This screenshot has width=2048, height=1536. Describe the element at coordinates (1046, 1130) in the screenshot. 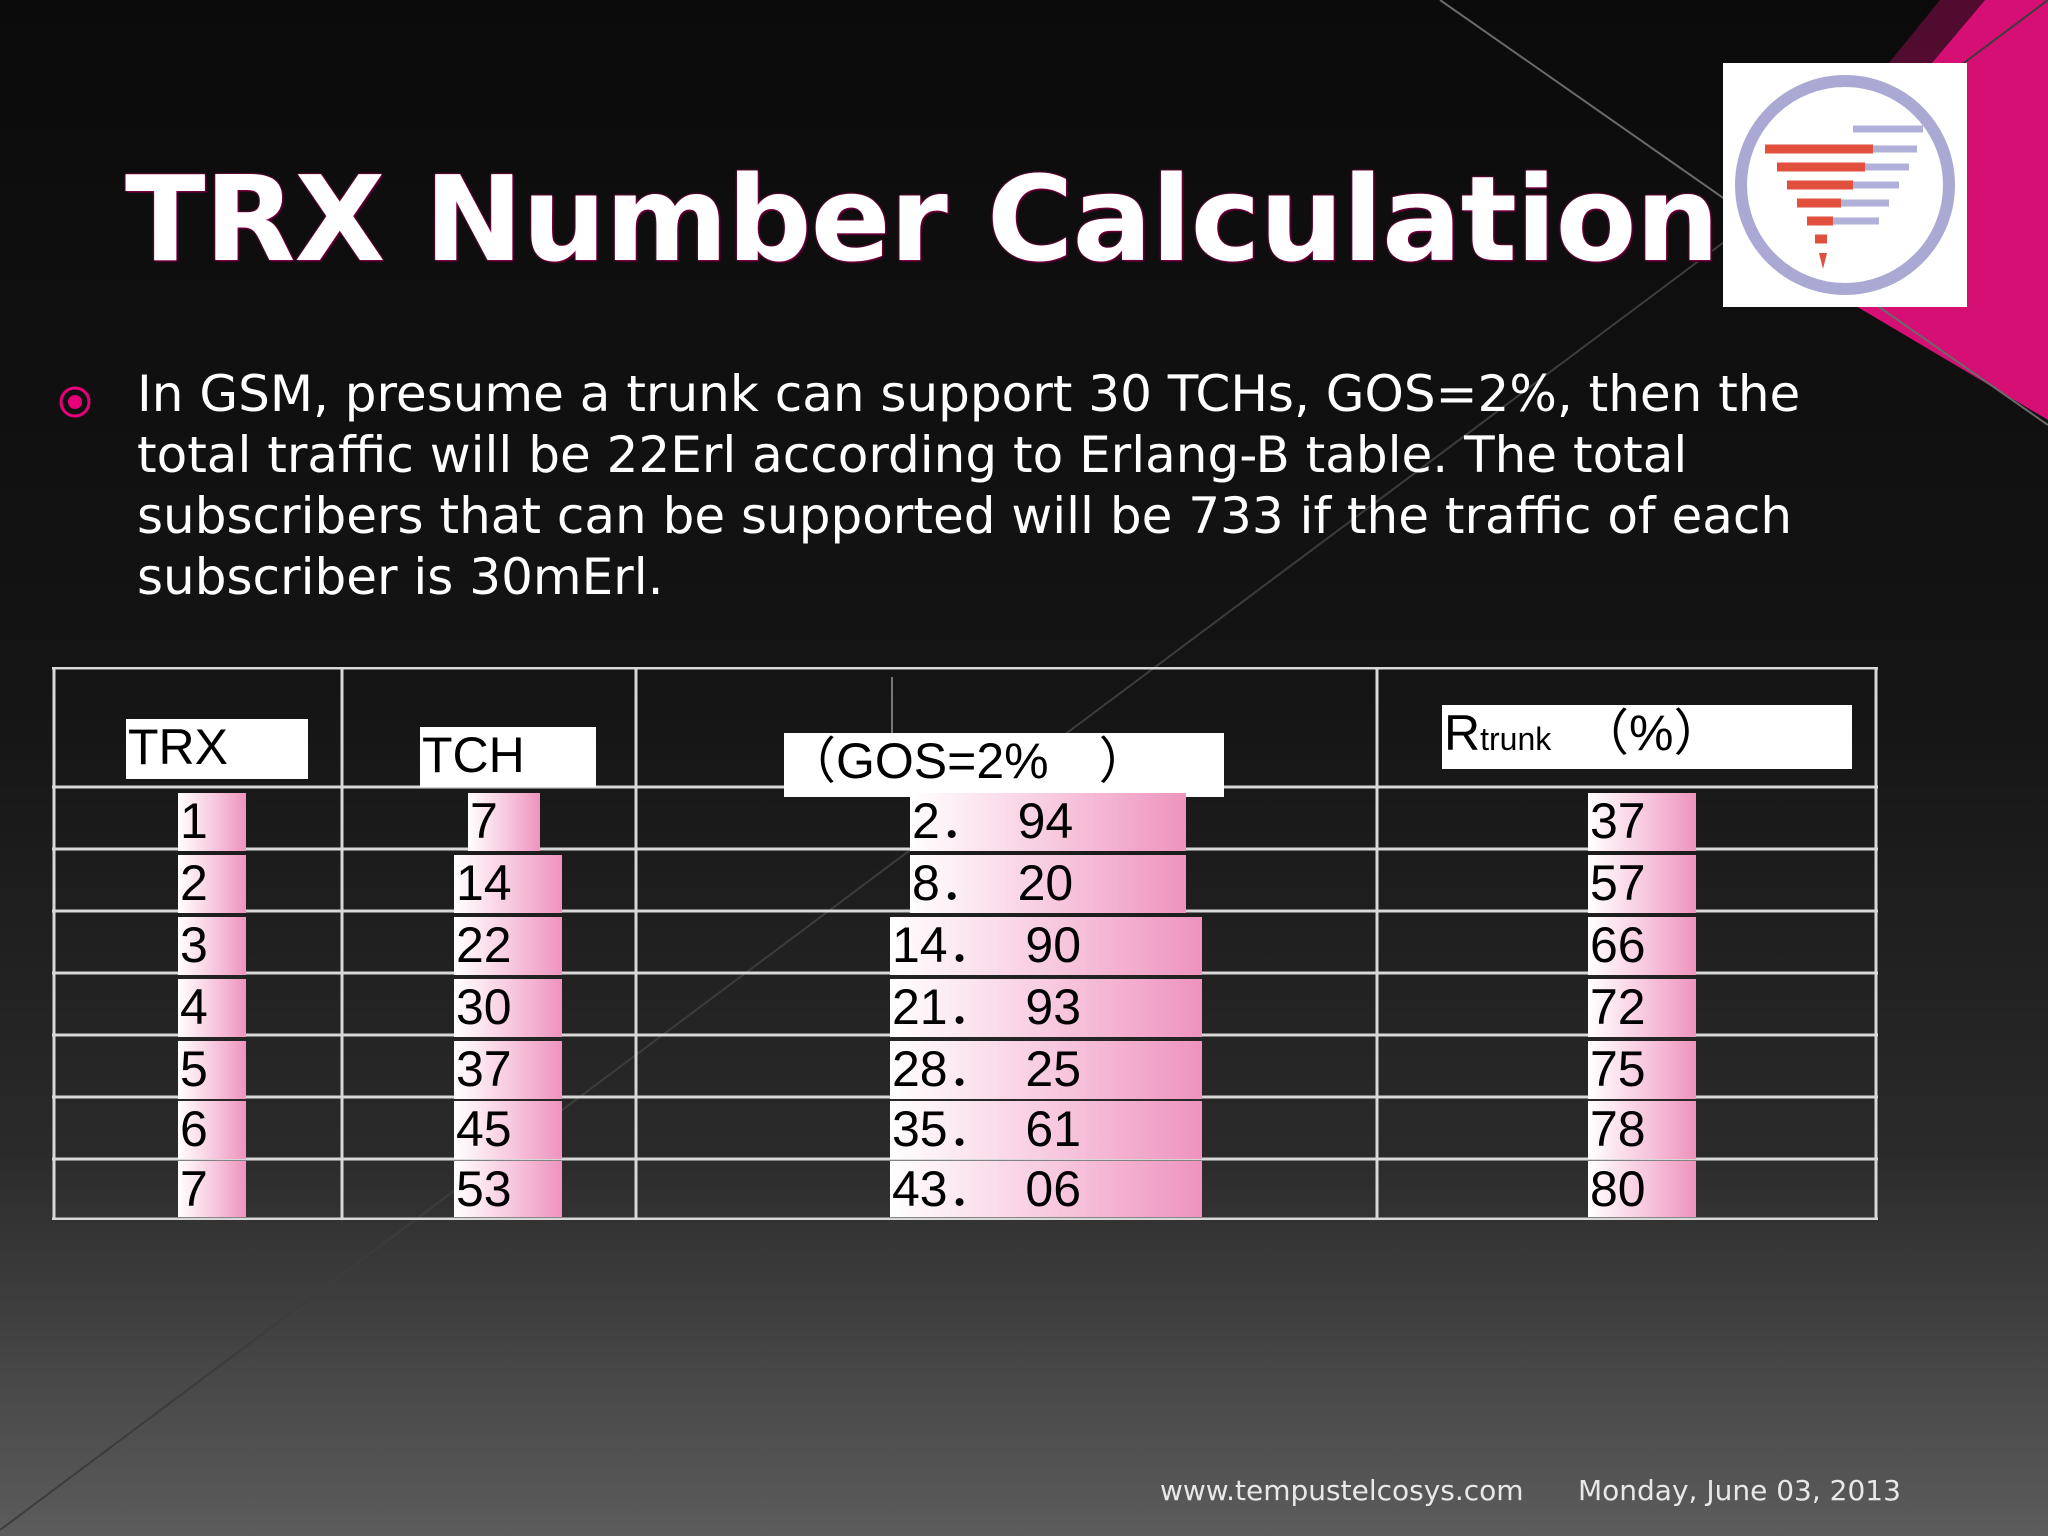

I see `table-cell-gos: 35． 61` at that location.